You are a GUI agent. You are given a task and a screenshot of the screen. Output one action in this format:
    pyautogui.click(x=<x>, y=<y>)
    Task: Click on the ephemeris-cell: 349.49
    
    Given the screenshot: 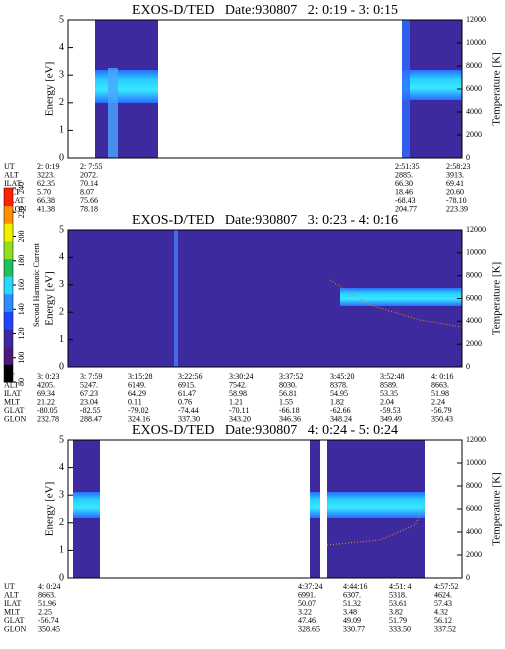 What is the action you would take?
    pyautogui.click(x=391, y=418)
    